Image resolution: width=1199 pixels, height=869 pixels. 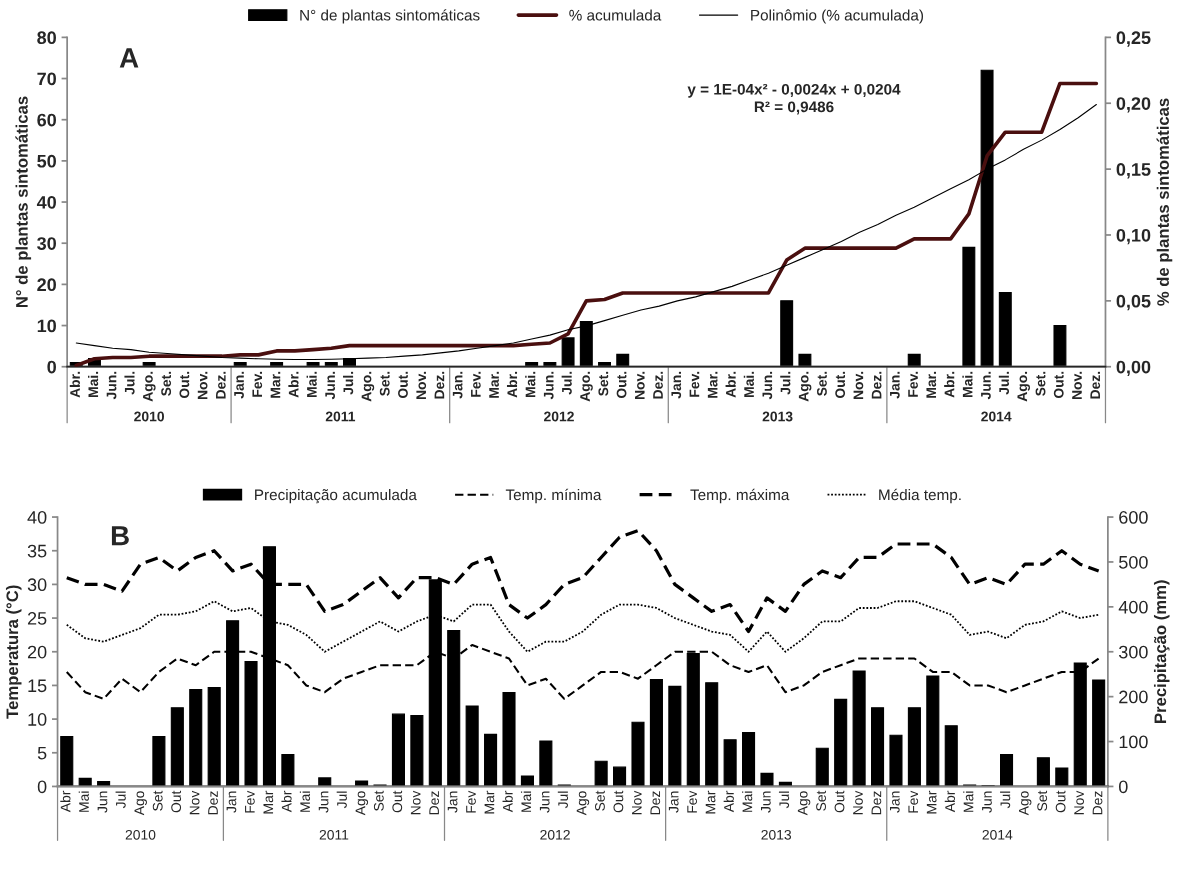 I want to click on legend-label: Temp. mínima, so click(x=553, y=496).